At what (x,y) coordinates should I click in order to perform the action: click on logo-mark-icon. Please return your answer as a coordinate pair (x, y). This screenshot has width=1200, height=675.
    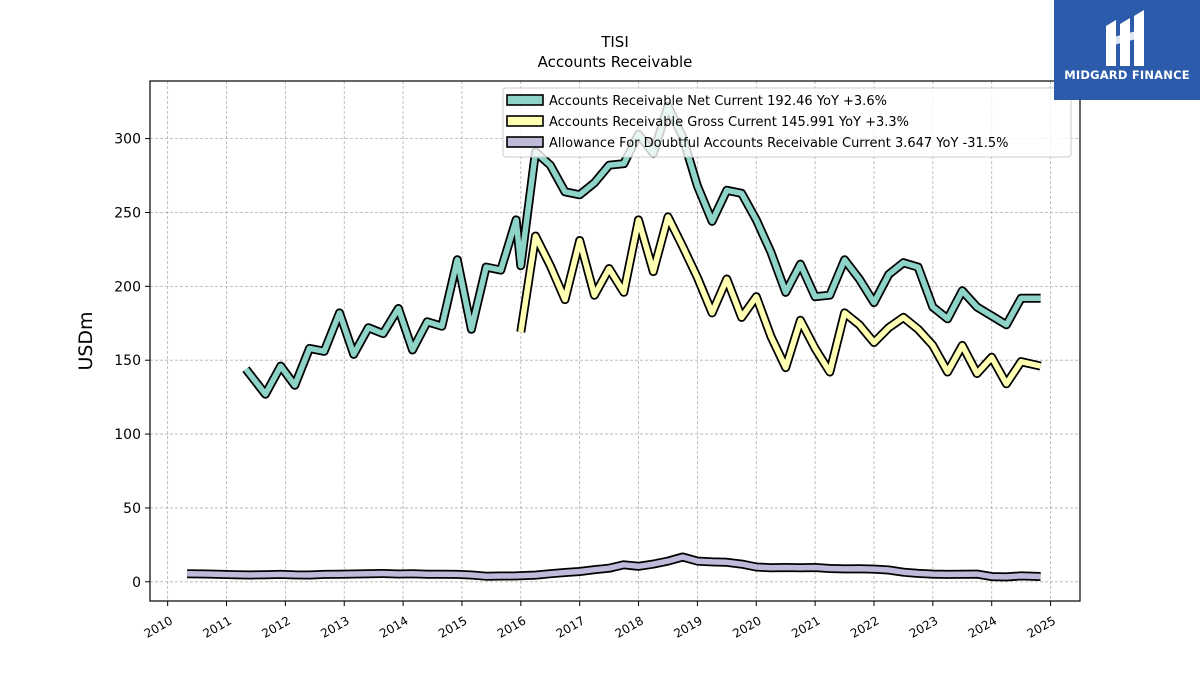
    Looking at the image, I should click on (1125, 38).